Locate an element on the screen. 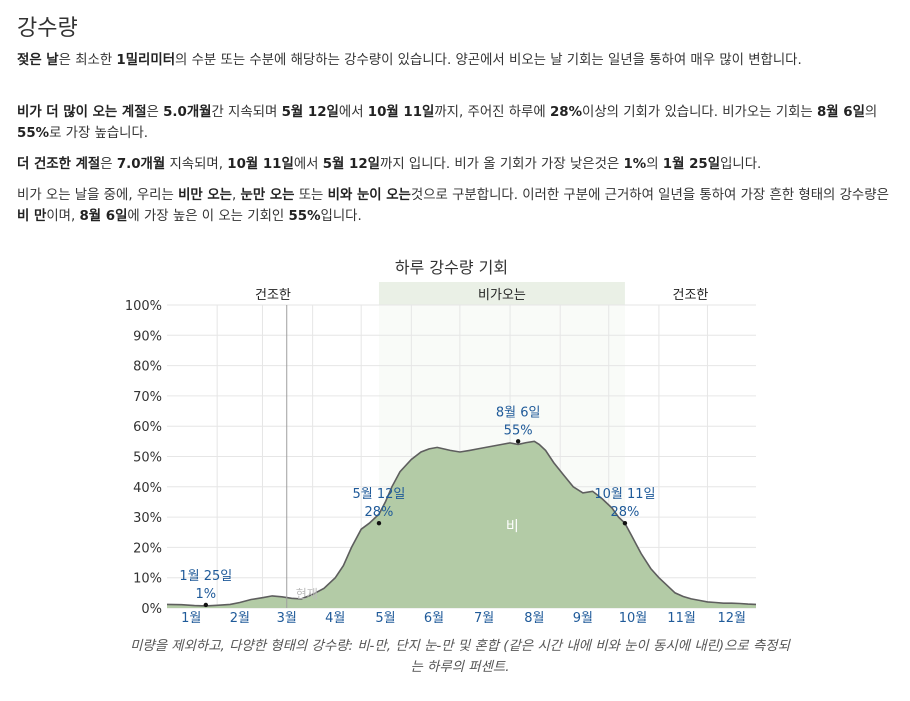 The height and width of the screenshot is (701, 910). wet-season-band is located at coordinates (501, 293).